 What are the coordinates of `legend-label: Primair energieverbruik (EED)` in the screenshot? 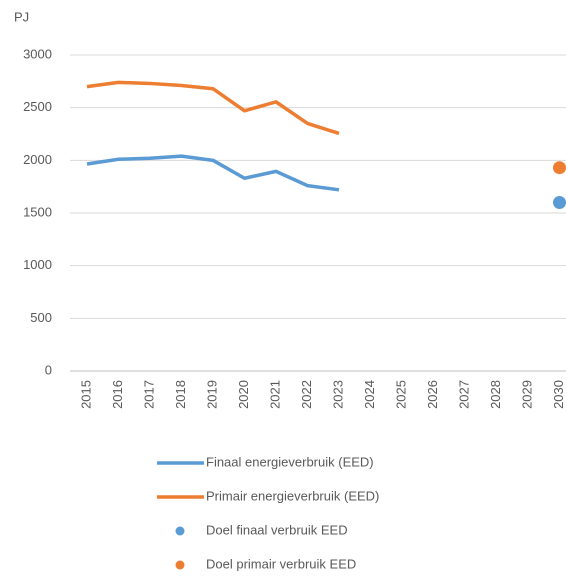 It's located at (292, 495).